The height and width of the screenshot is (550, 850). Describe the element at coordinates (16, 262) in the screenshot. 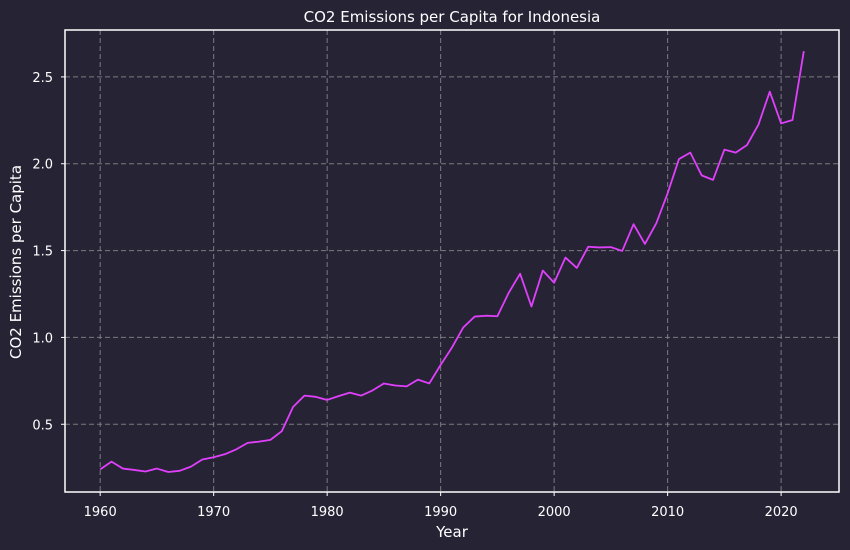

I see `y-axis-label: CO2 Emissions per Capita` at that location.